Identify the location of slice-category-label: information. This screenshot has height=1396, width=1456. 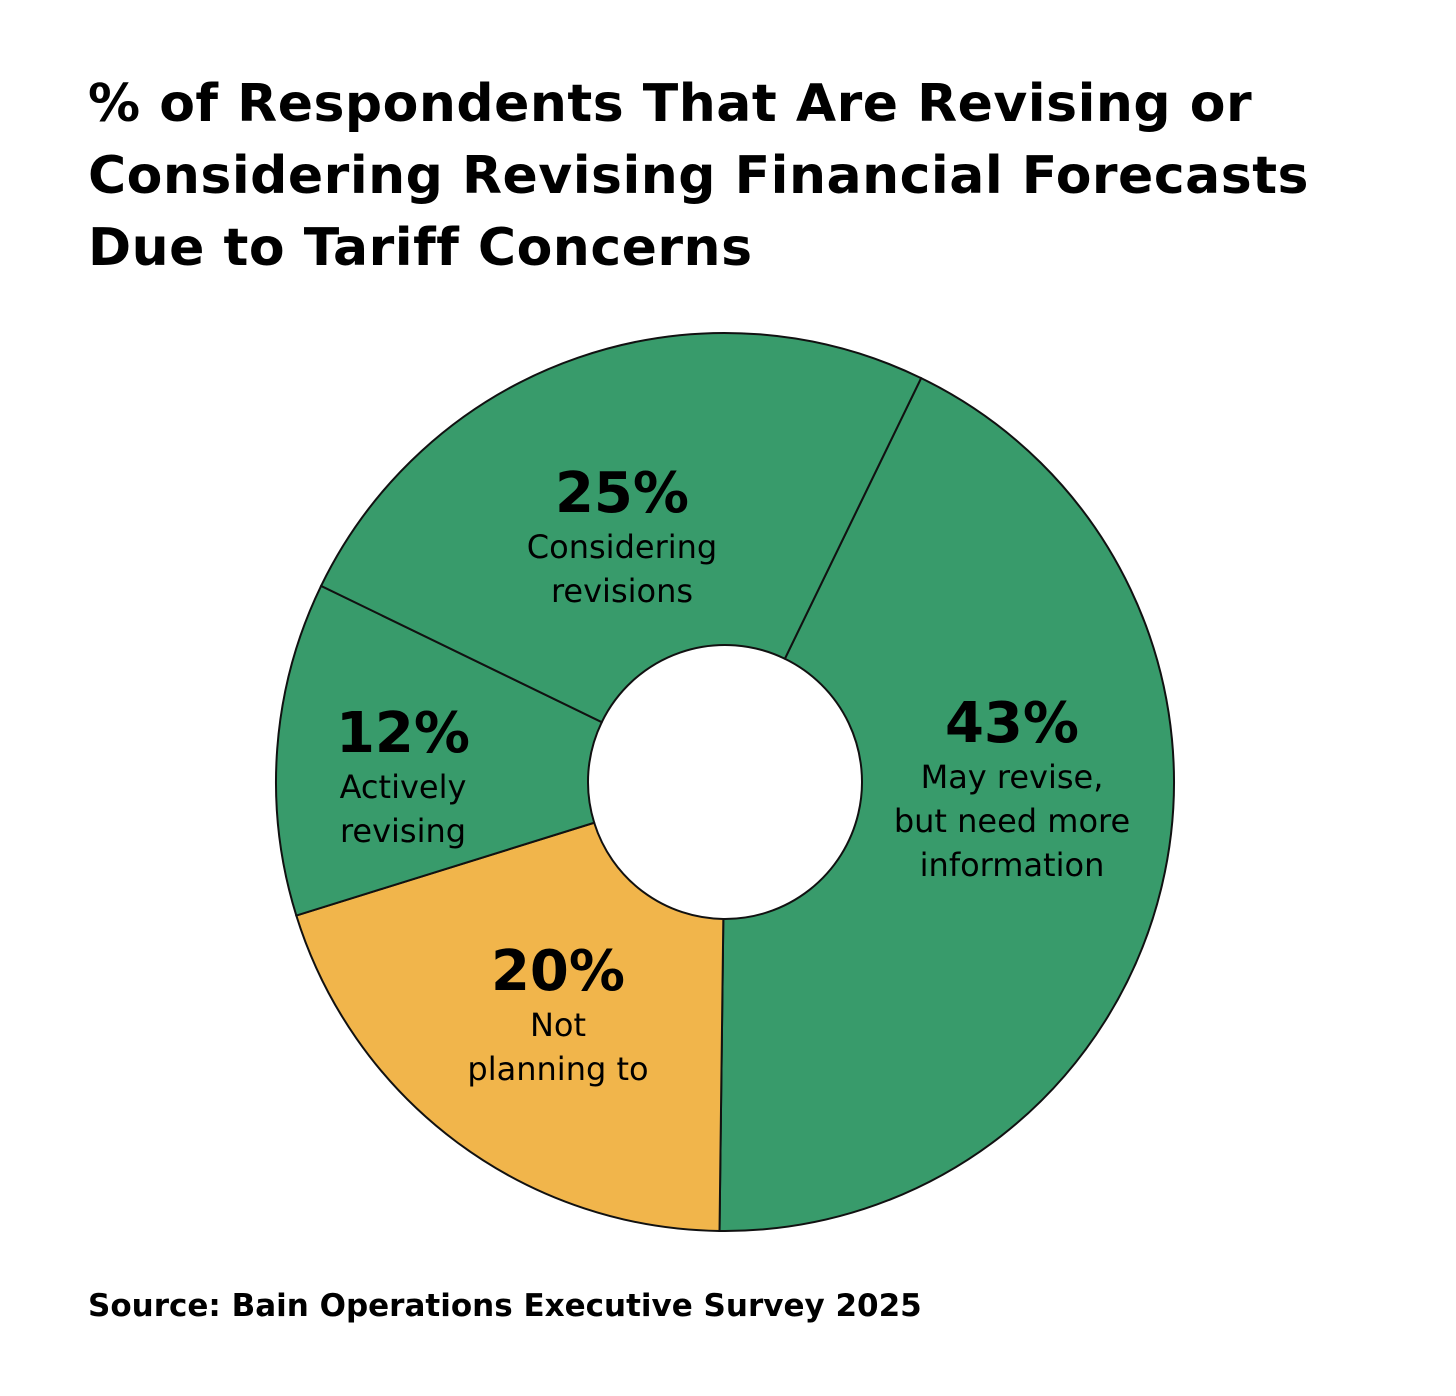
(1012, 865).